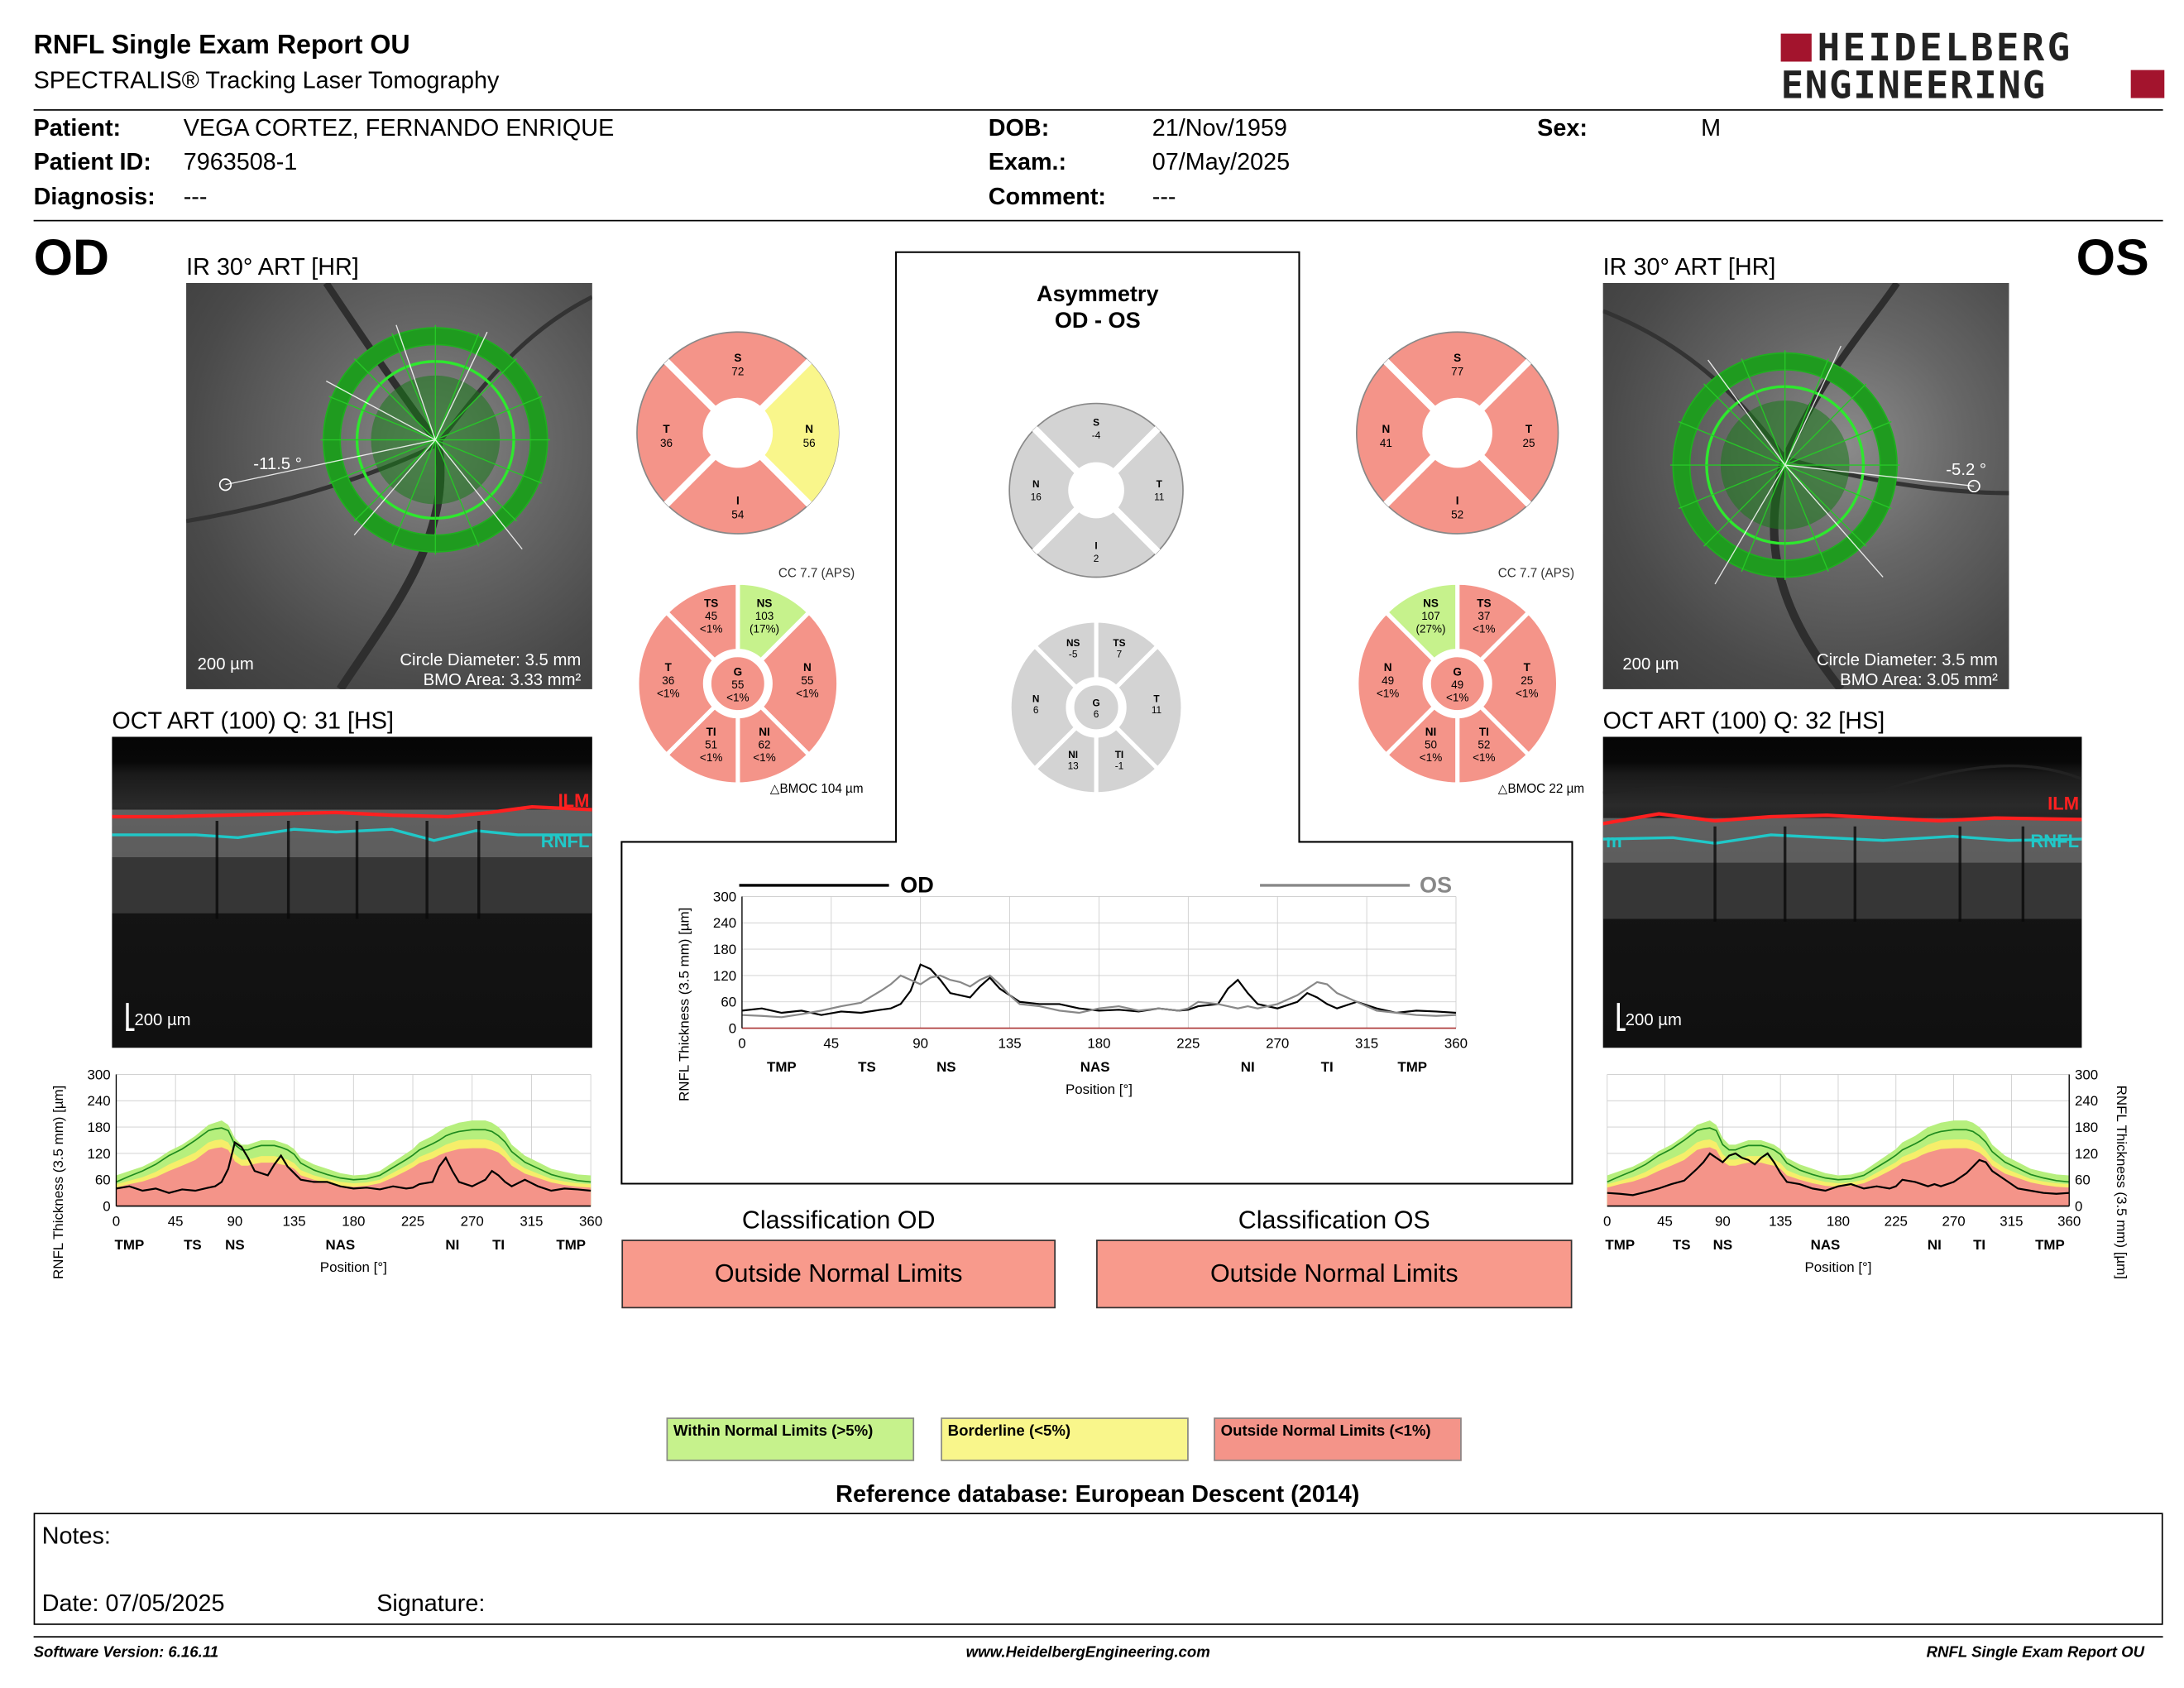 This screenshot has width=2184, height=1688. Describe the element at coordinates (809, 429) in the screenshot. I see `svg-text: N` at that location.